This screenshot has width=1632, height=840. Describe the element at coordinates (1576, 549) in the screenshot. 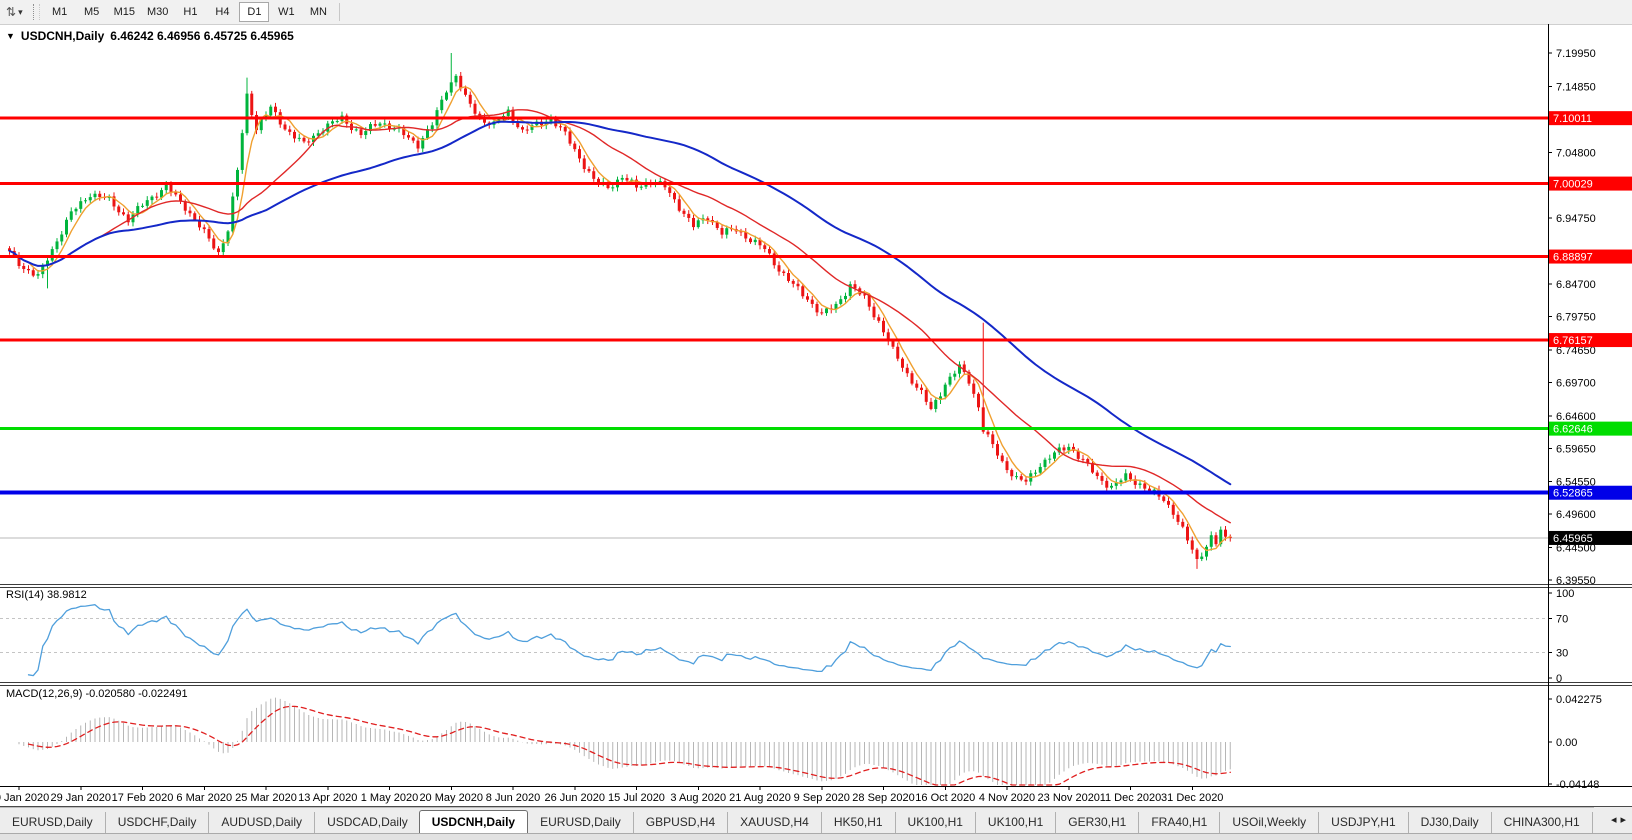

I see `svg-text: 6.44500` at that location.